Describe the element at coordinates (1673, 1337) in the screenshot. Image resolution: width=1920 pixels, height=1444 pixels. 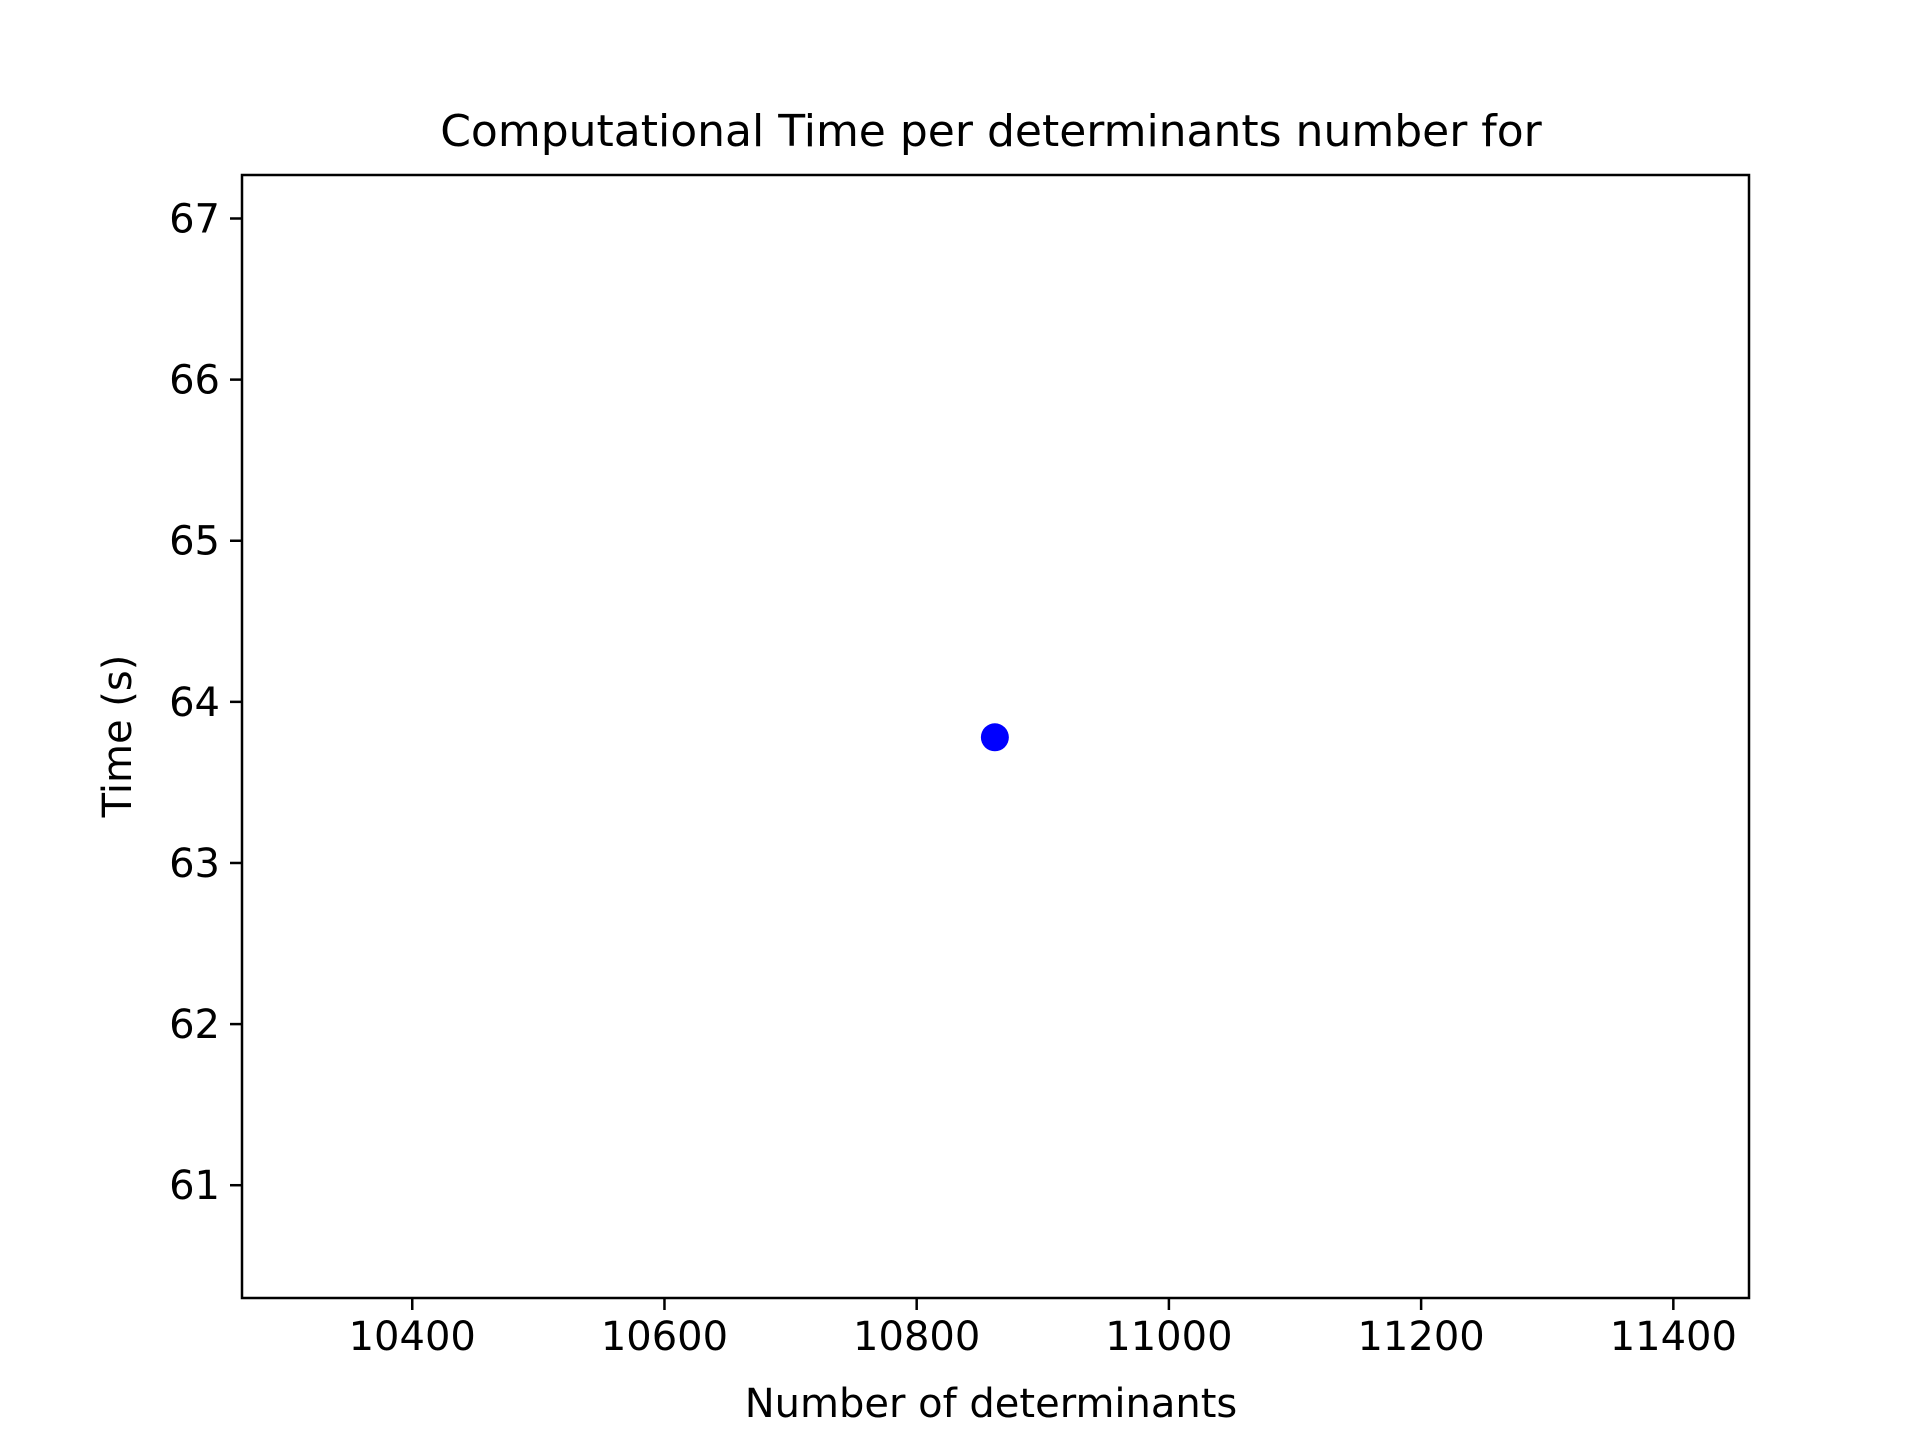
I see `x-tick-label-11400: 11400` at that location.